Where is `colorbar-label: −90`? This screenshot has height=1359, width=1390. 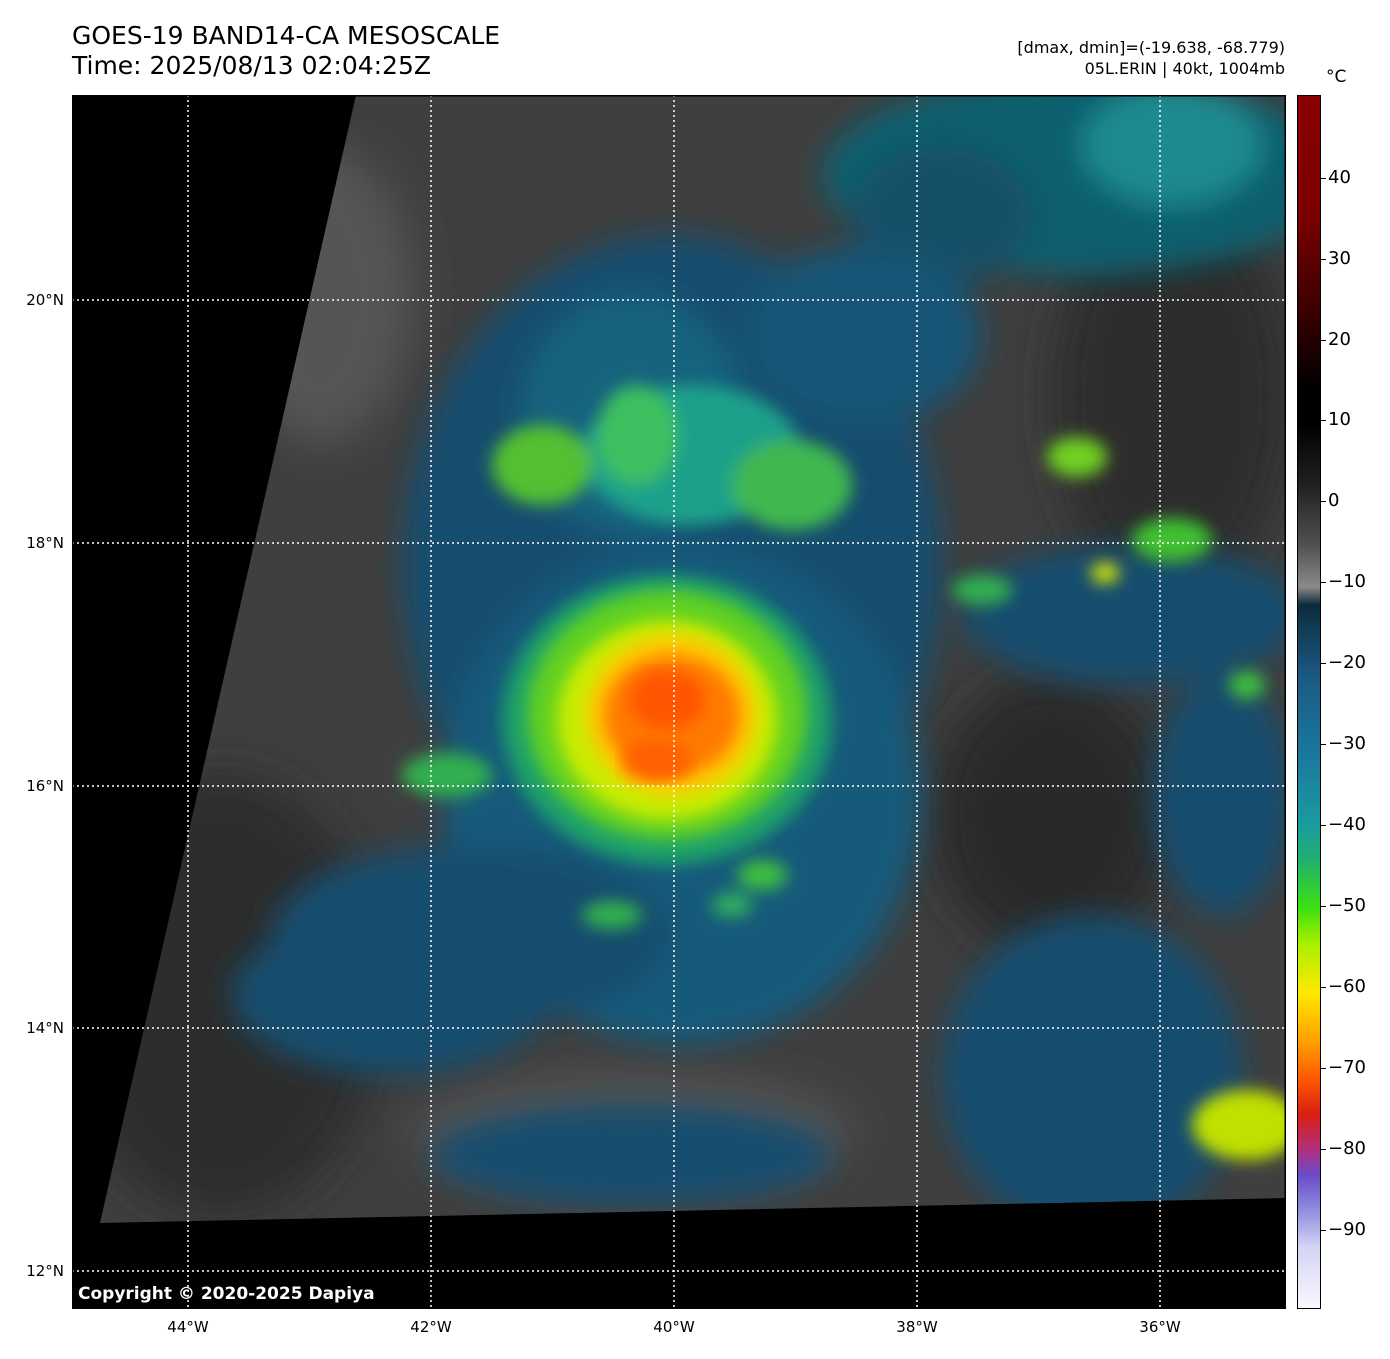 colorbar-label: −90 is located at coordinates (1347, 1229).